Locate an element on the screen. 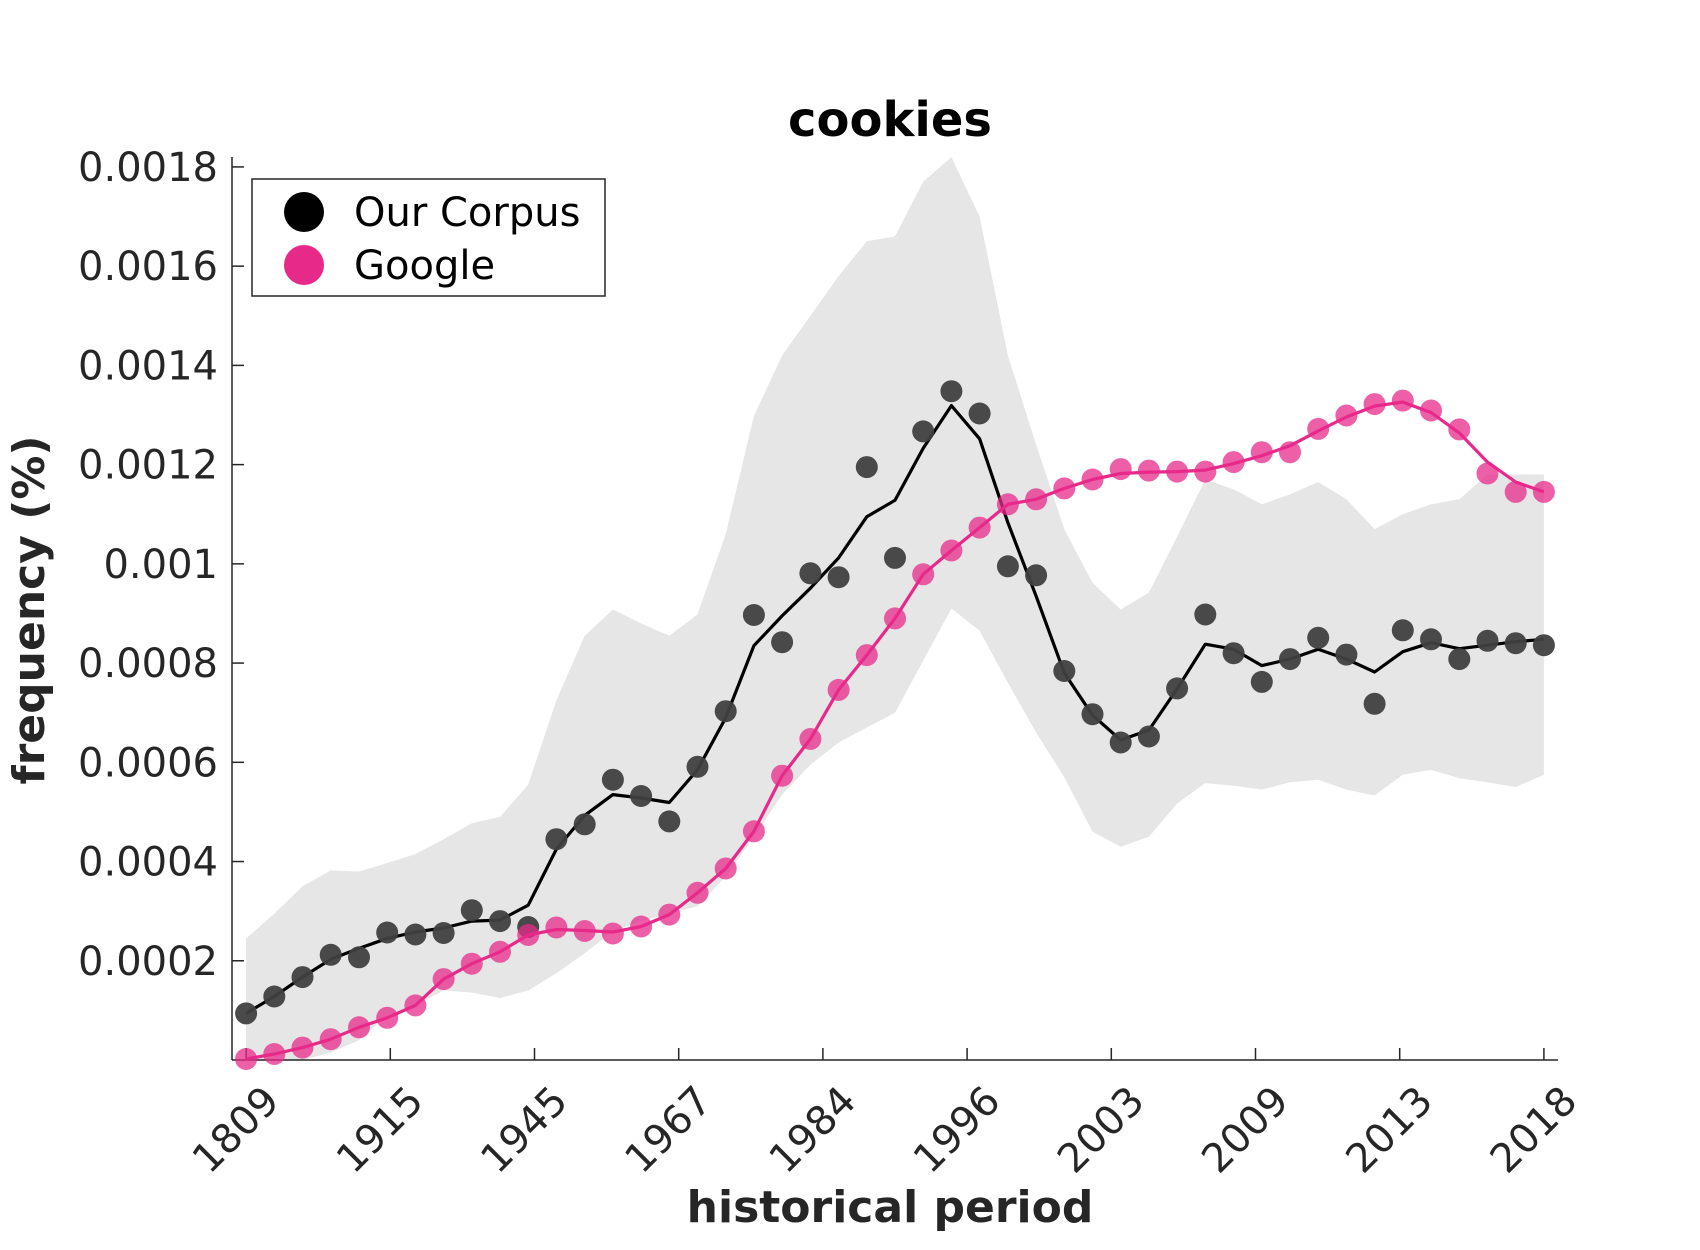  y-tick-label: 0.0018 is located at coordinates (148, 168).